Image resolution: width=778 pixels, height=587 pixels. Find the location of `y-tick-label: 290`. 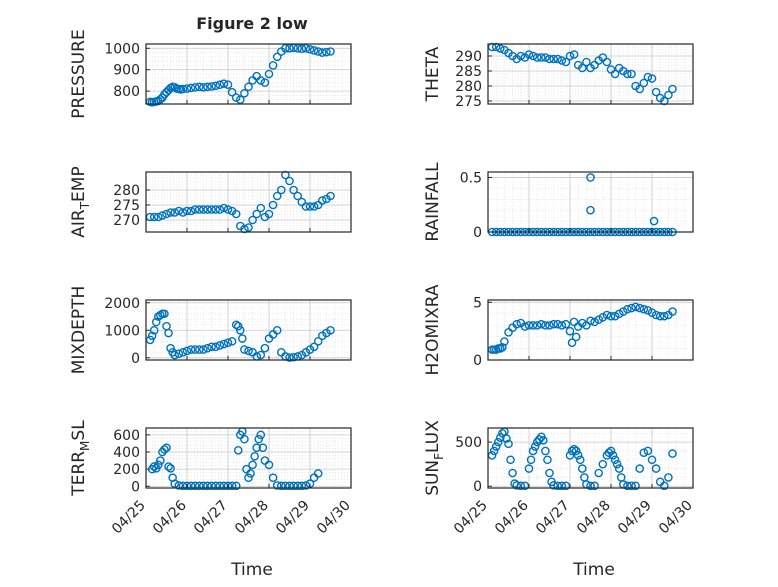

y-tick-label: 290 is located at coordinates (468, 57).